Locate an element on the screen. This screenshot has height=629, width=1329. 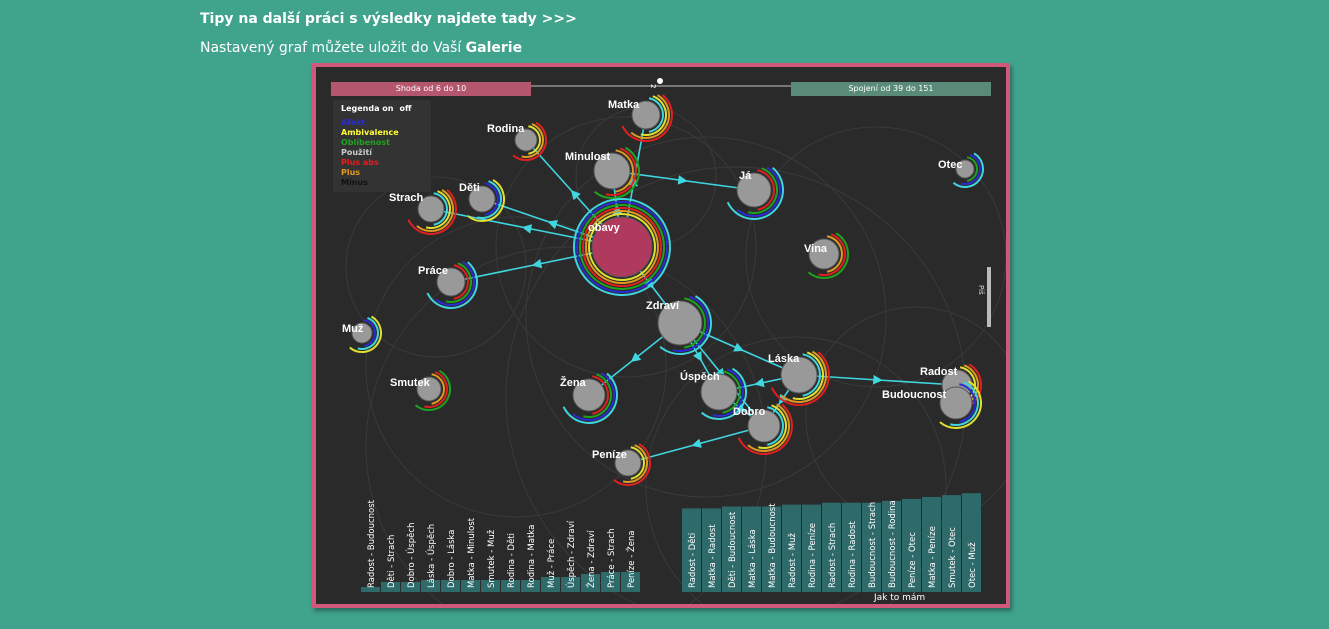
connection-range-label: Spojení od 39 do 151 is located at coordinates (891, 89).